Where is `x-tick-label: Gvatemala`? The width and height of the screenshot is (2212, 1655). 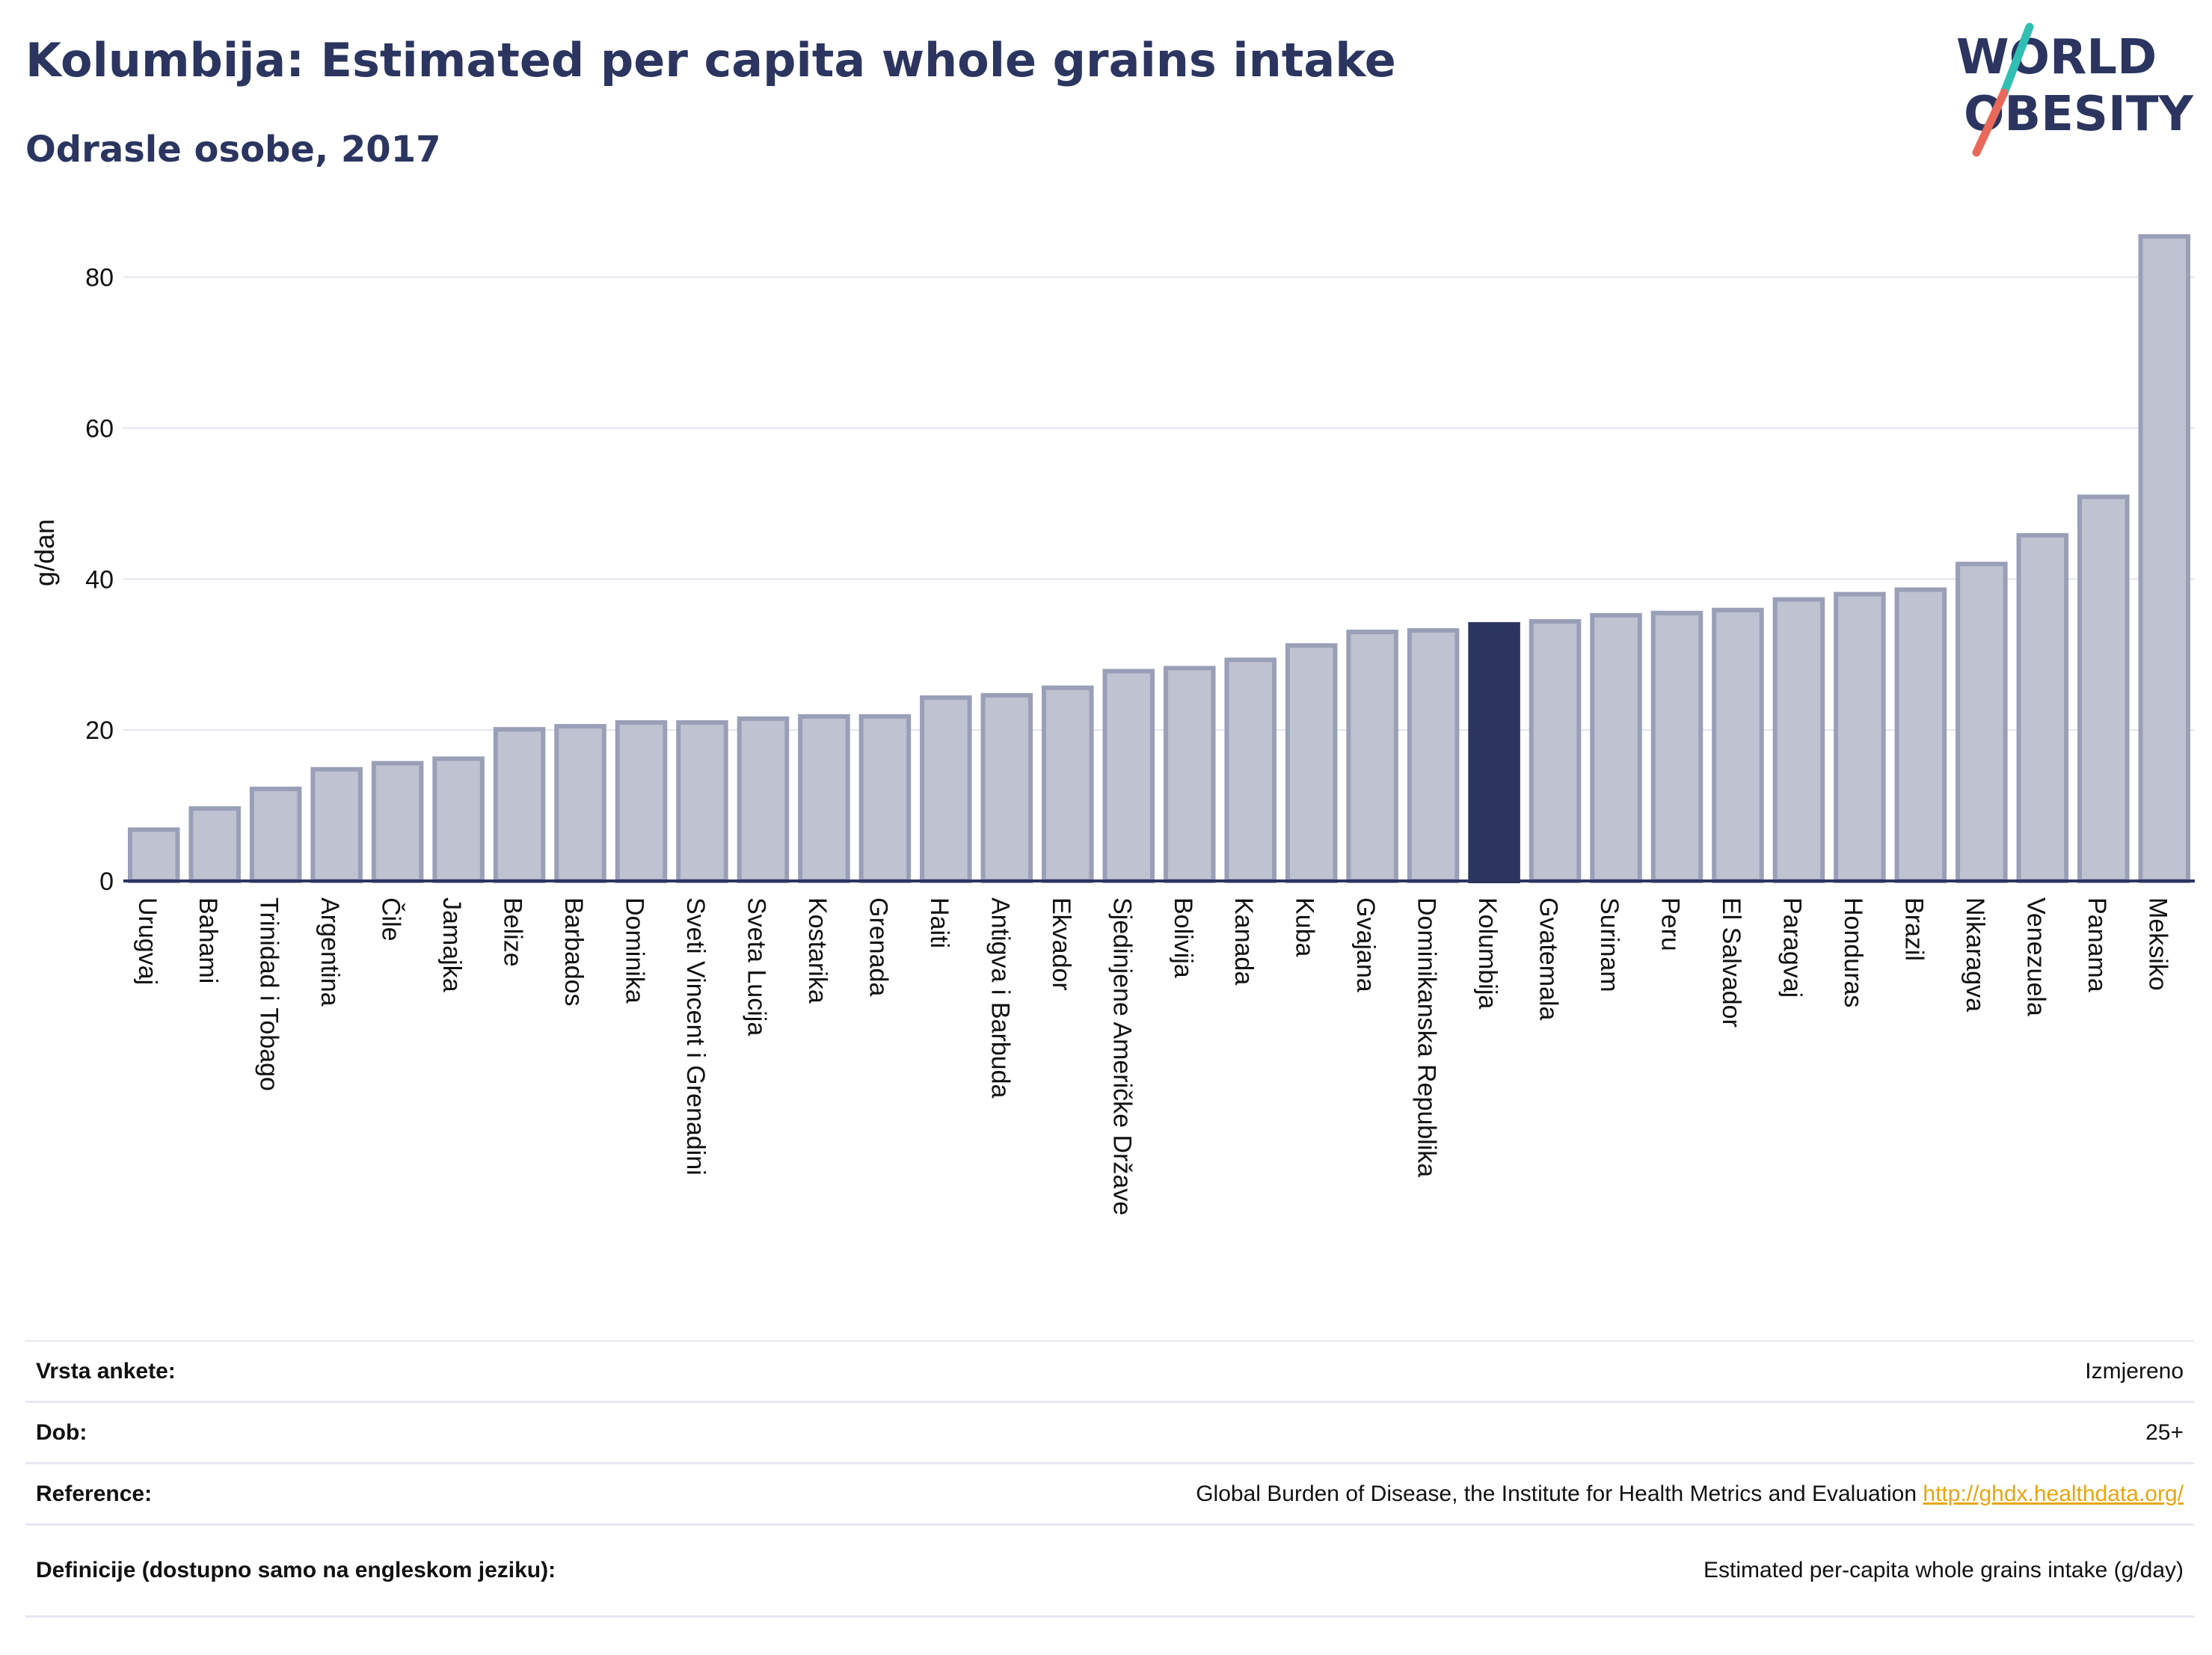
x-tick-label: Gvatemala is located at coordinates (1548, 958).